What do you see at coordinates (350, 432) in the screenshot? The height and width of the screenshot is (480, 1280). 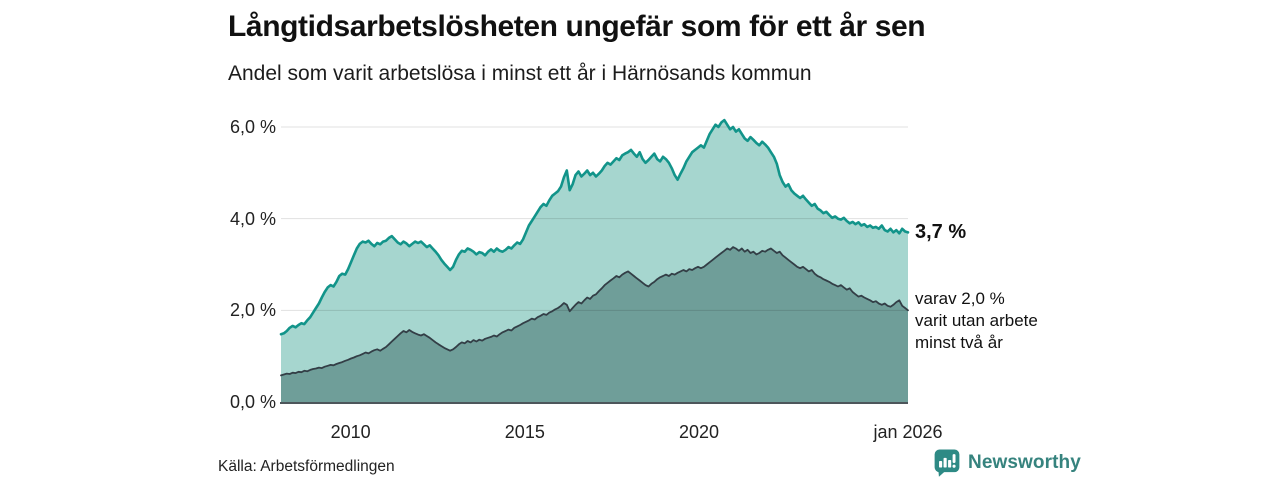 I see `x-tick-label: 2010` at bounding box center [350, 432].